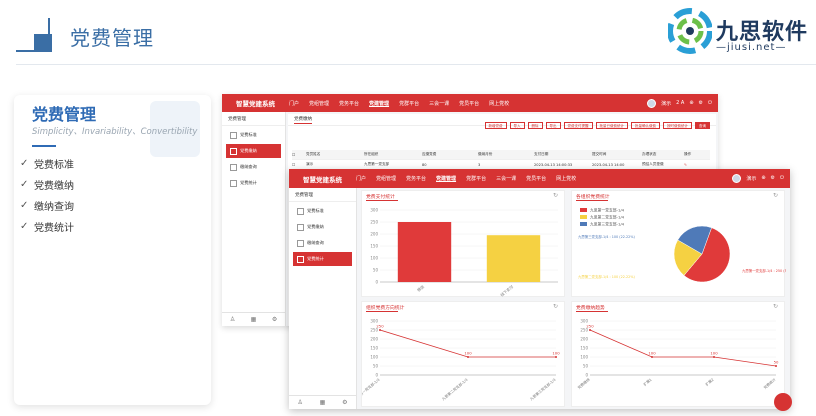 The image size is (816, 416). What do you see at coordinates (322, 259) in the screenshot?
I see `sidebar-item-active: 党费统计` at bounding box center [322, 259].